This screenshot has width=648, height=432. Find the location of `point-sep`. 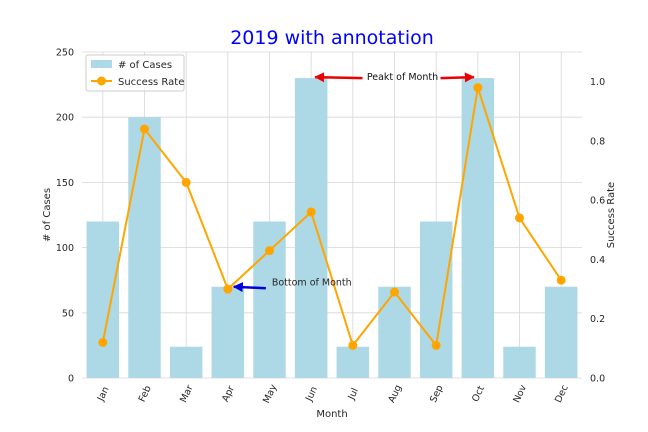

point-sep is located at coordinates (436, 345).